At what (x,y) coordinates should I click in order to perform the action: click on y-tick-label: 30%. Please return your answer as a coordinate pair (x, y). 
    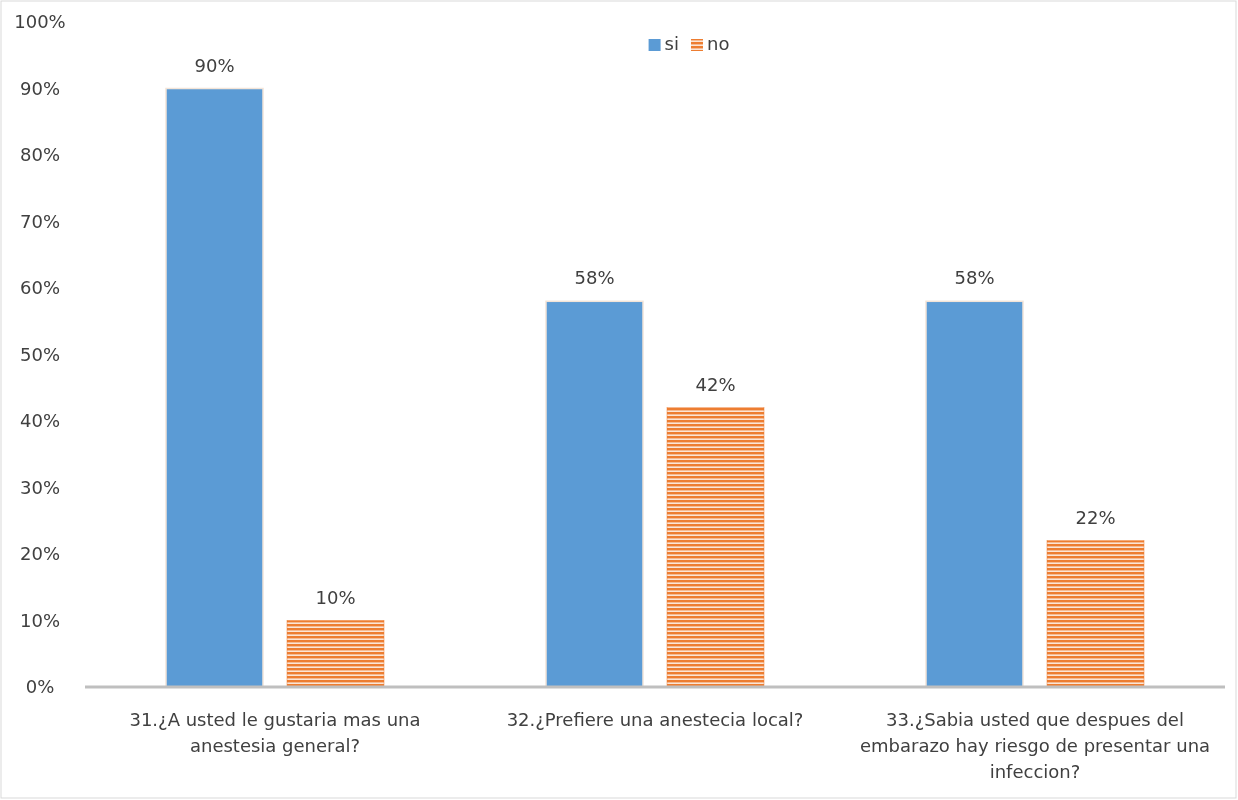
    Looking at the image, I should click on (40, 487).